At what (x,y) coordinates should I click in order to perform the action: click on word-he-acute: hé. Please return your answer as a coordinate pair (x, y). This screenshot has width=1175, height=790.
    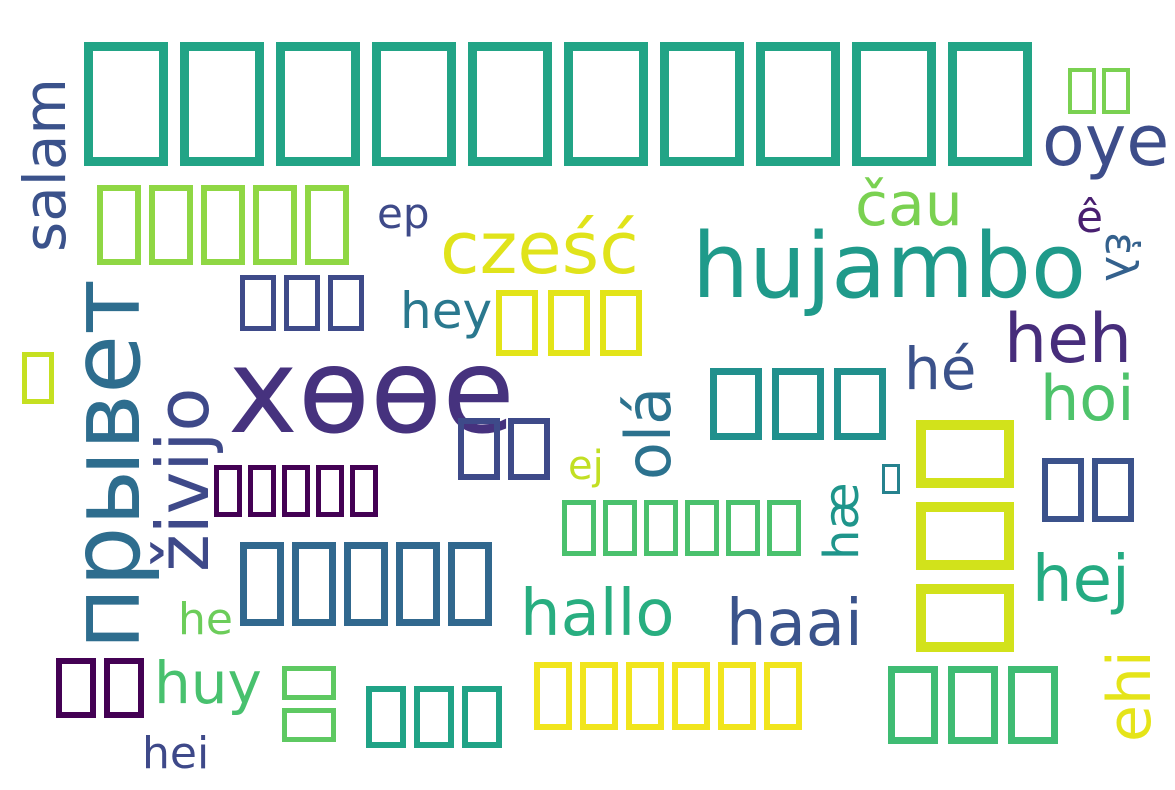
    Looking at the image, I should click on (940, 369).